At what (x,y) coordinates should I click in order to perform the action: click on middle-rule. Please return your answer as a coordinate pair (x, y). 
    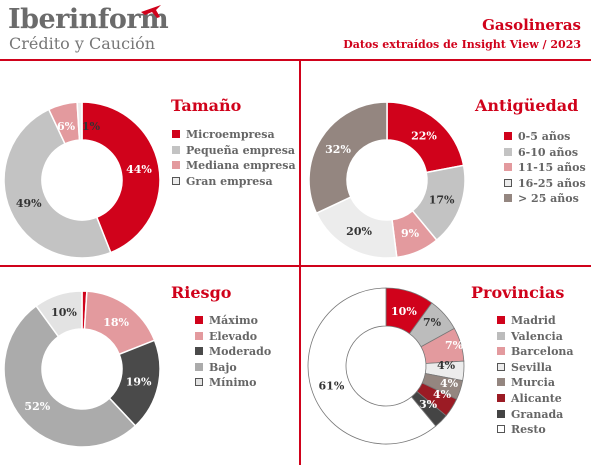
    Looking at the image, I should click on (295, 266).